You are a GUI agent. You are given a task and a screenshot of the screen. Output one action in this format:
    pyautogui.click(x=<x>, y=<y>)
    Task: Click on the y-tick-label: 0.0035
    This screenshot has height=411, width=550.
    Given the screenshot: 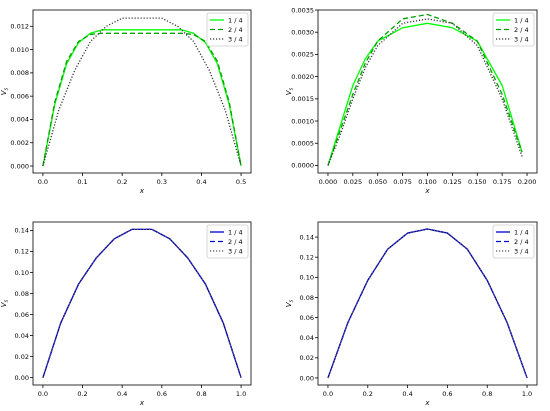 What is the action you would take?
    pyautogui.click(x=302, y=10)
    